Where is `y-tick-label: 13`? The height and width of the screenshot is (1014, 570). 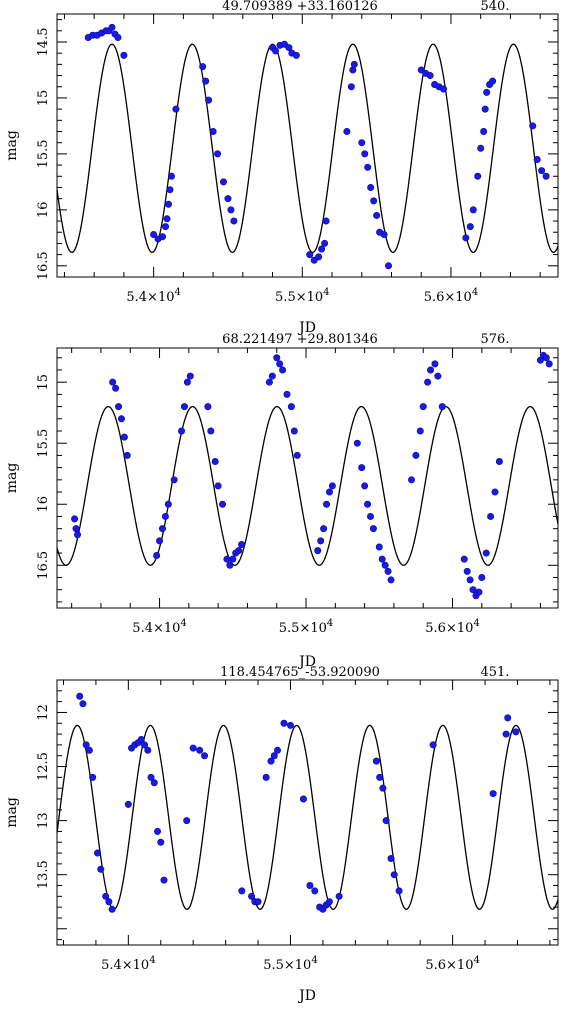 y-tick-label: 13 is located at coordinates (43, 820).